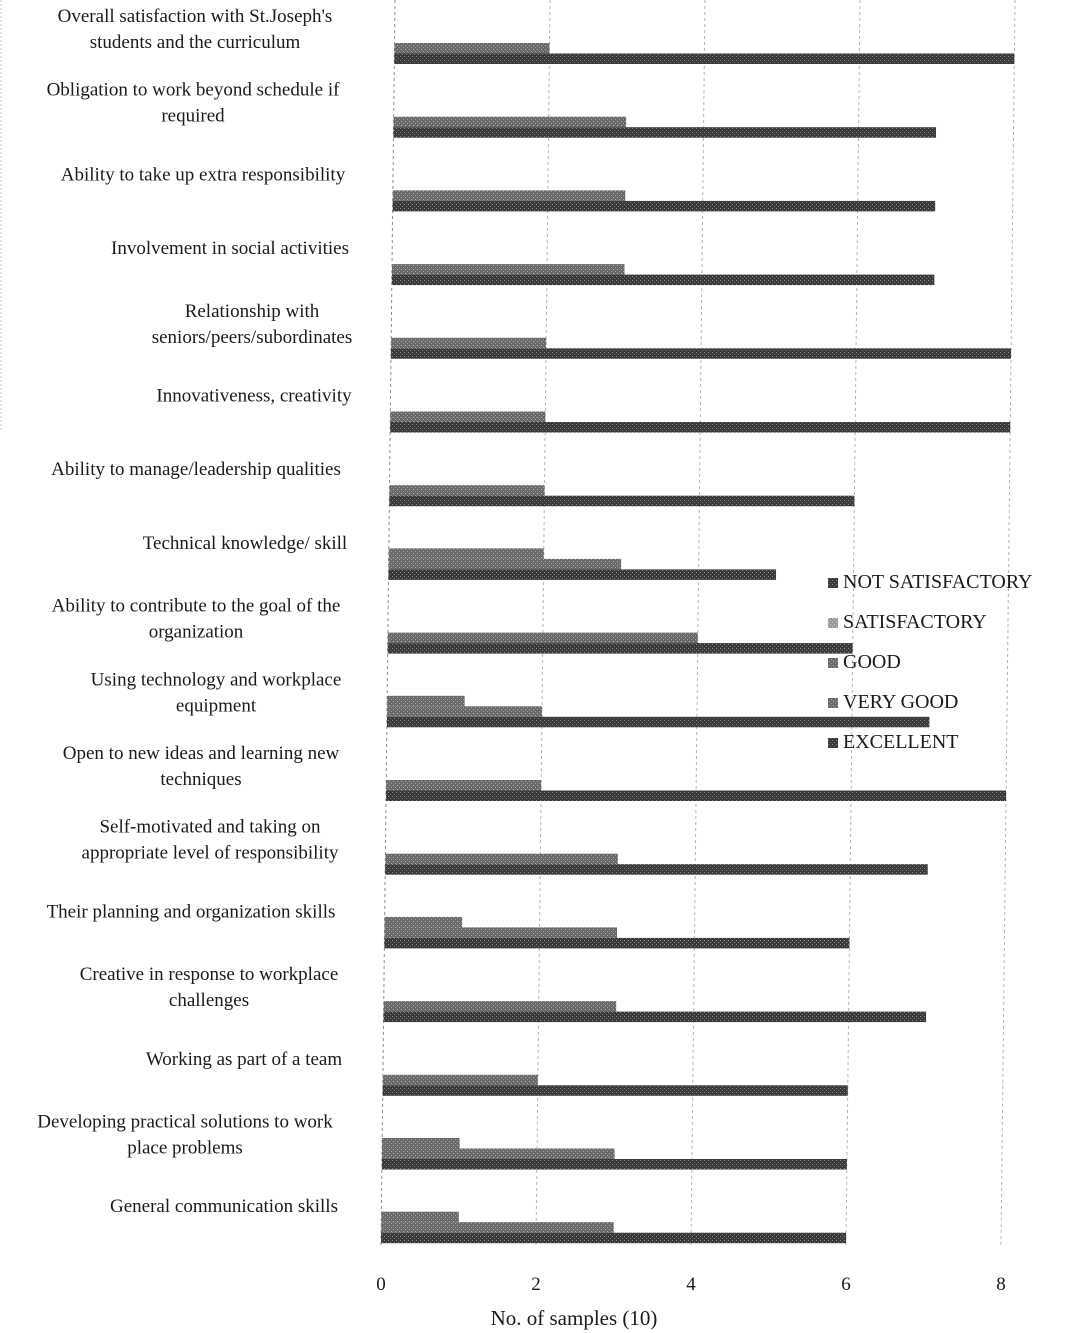  I want to click on category-label: Open to new ideas and learning new, so click(201, 753).